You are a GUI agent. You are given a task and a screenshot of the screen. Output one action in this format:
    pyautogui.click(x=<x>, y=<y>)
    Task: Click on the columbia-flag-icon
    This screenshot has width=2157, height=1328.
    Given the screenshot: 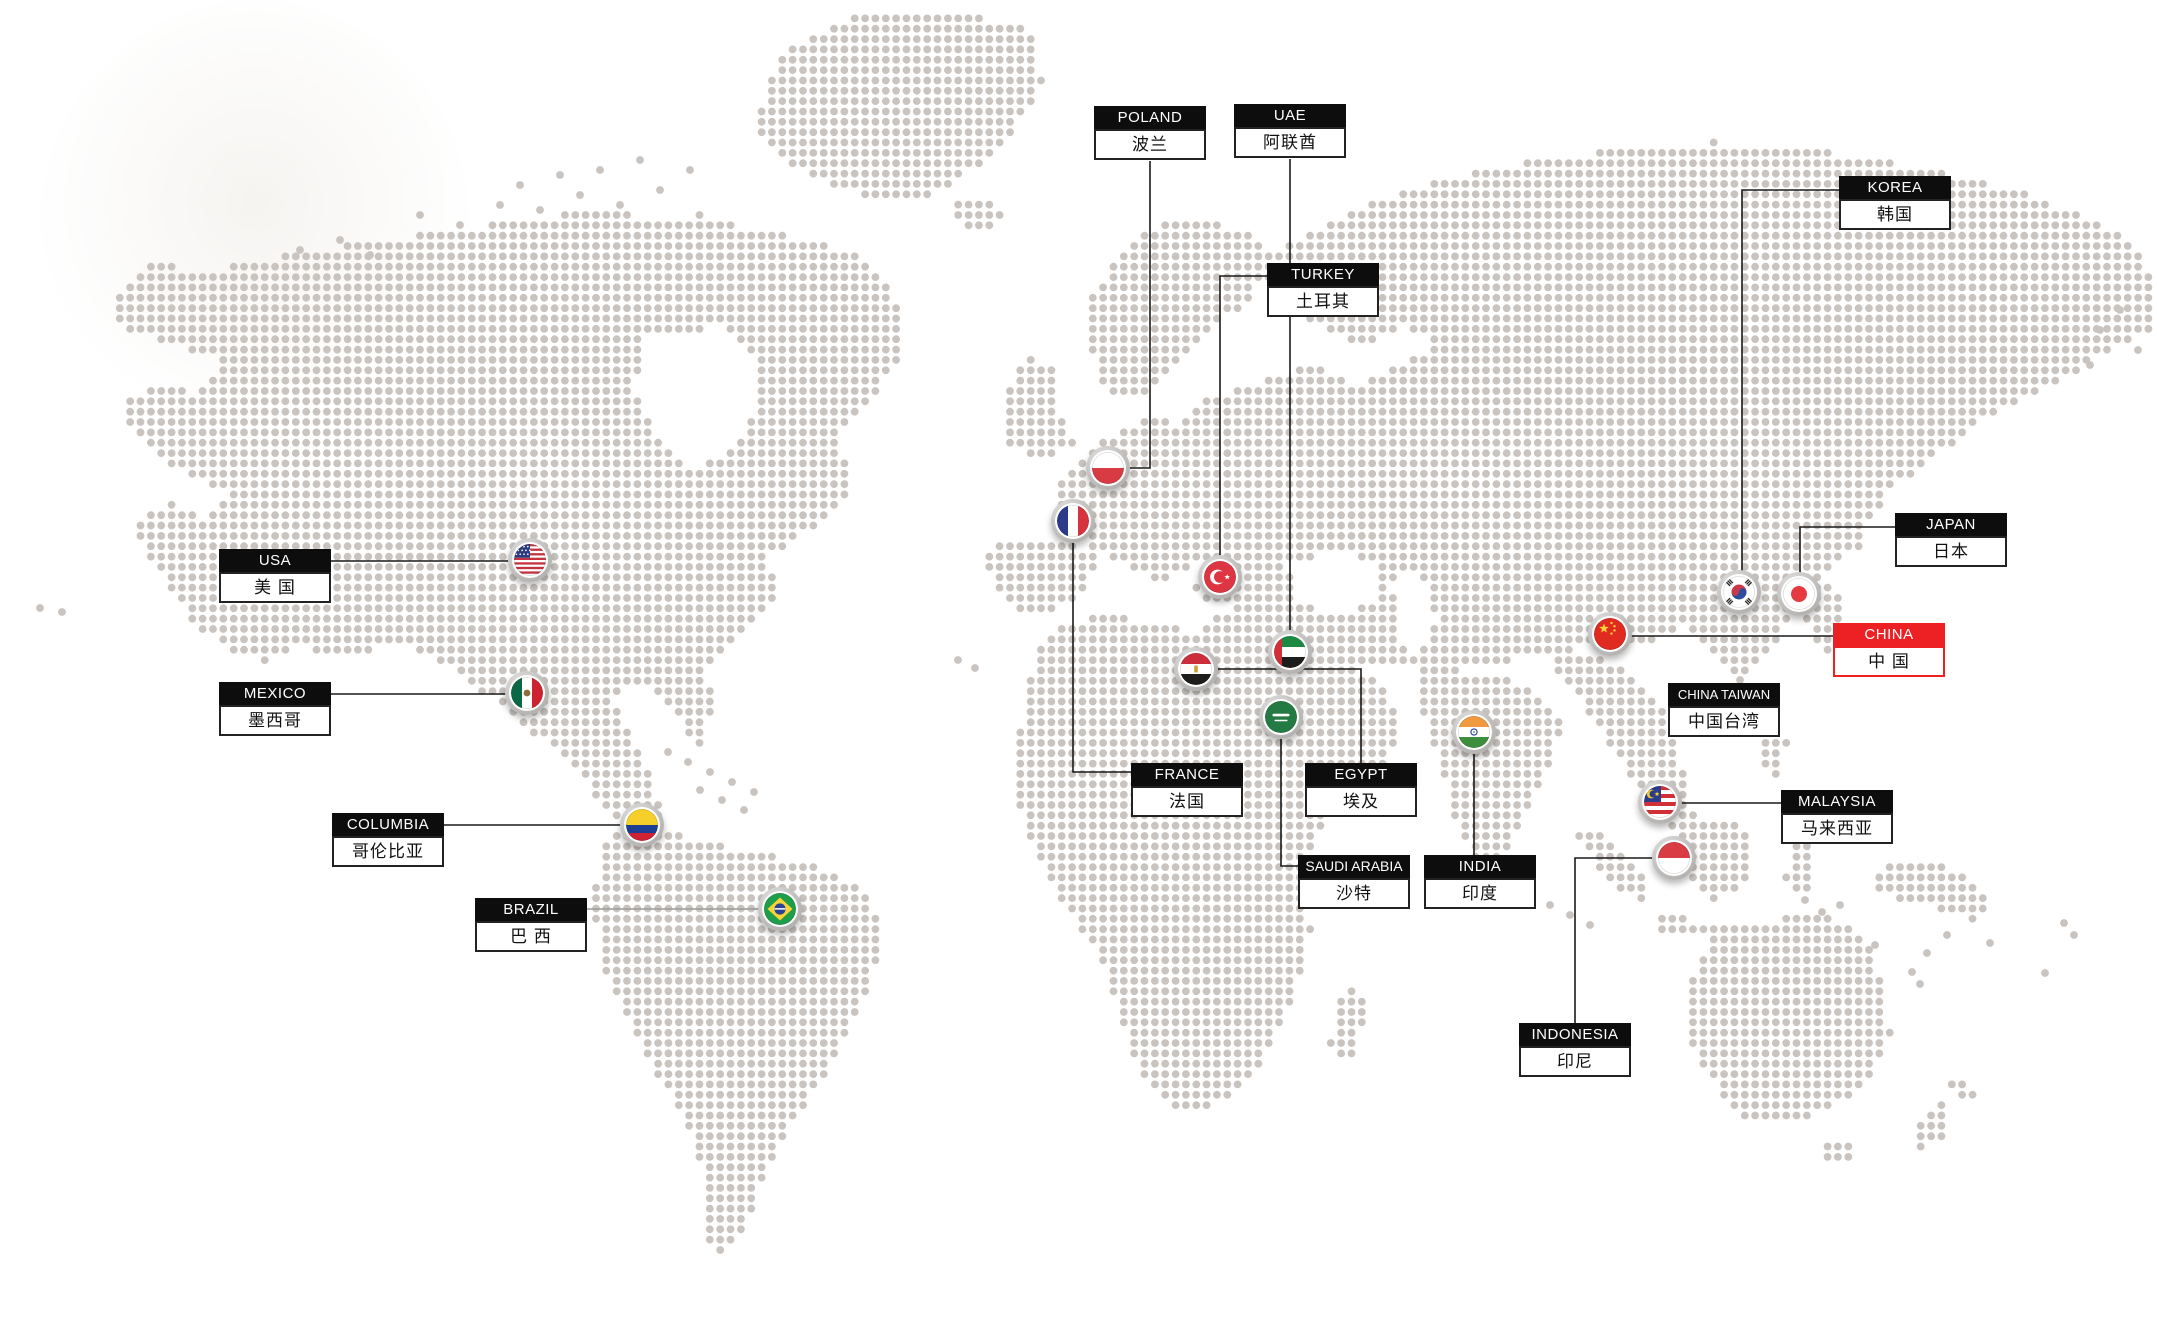 What is the action you would take?
    pyautogui.click(x=642, y=825)
    